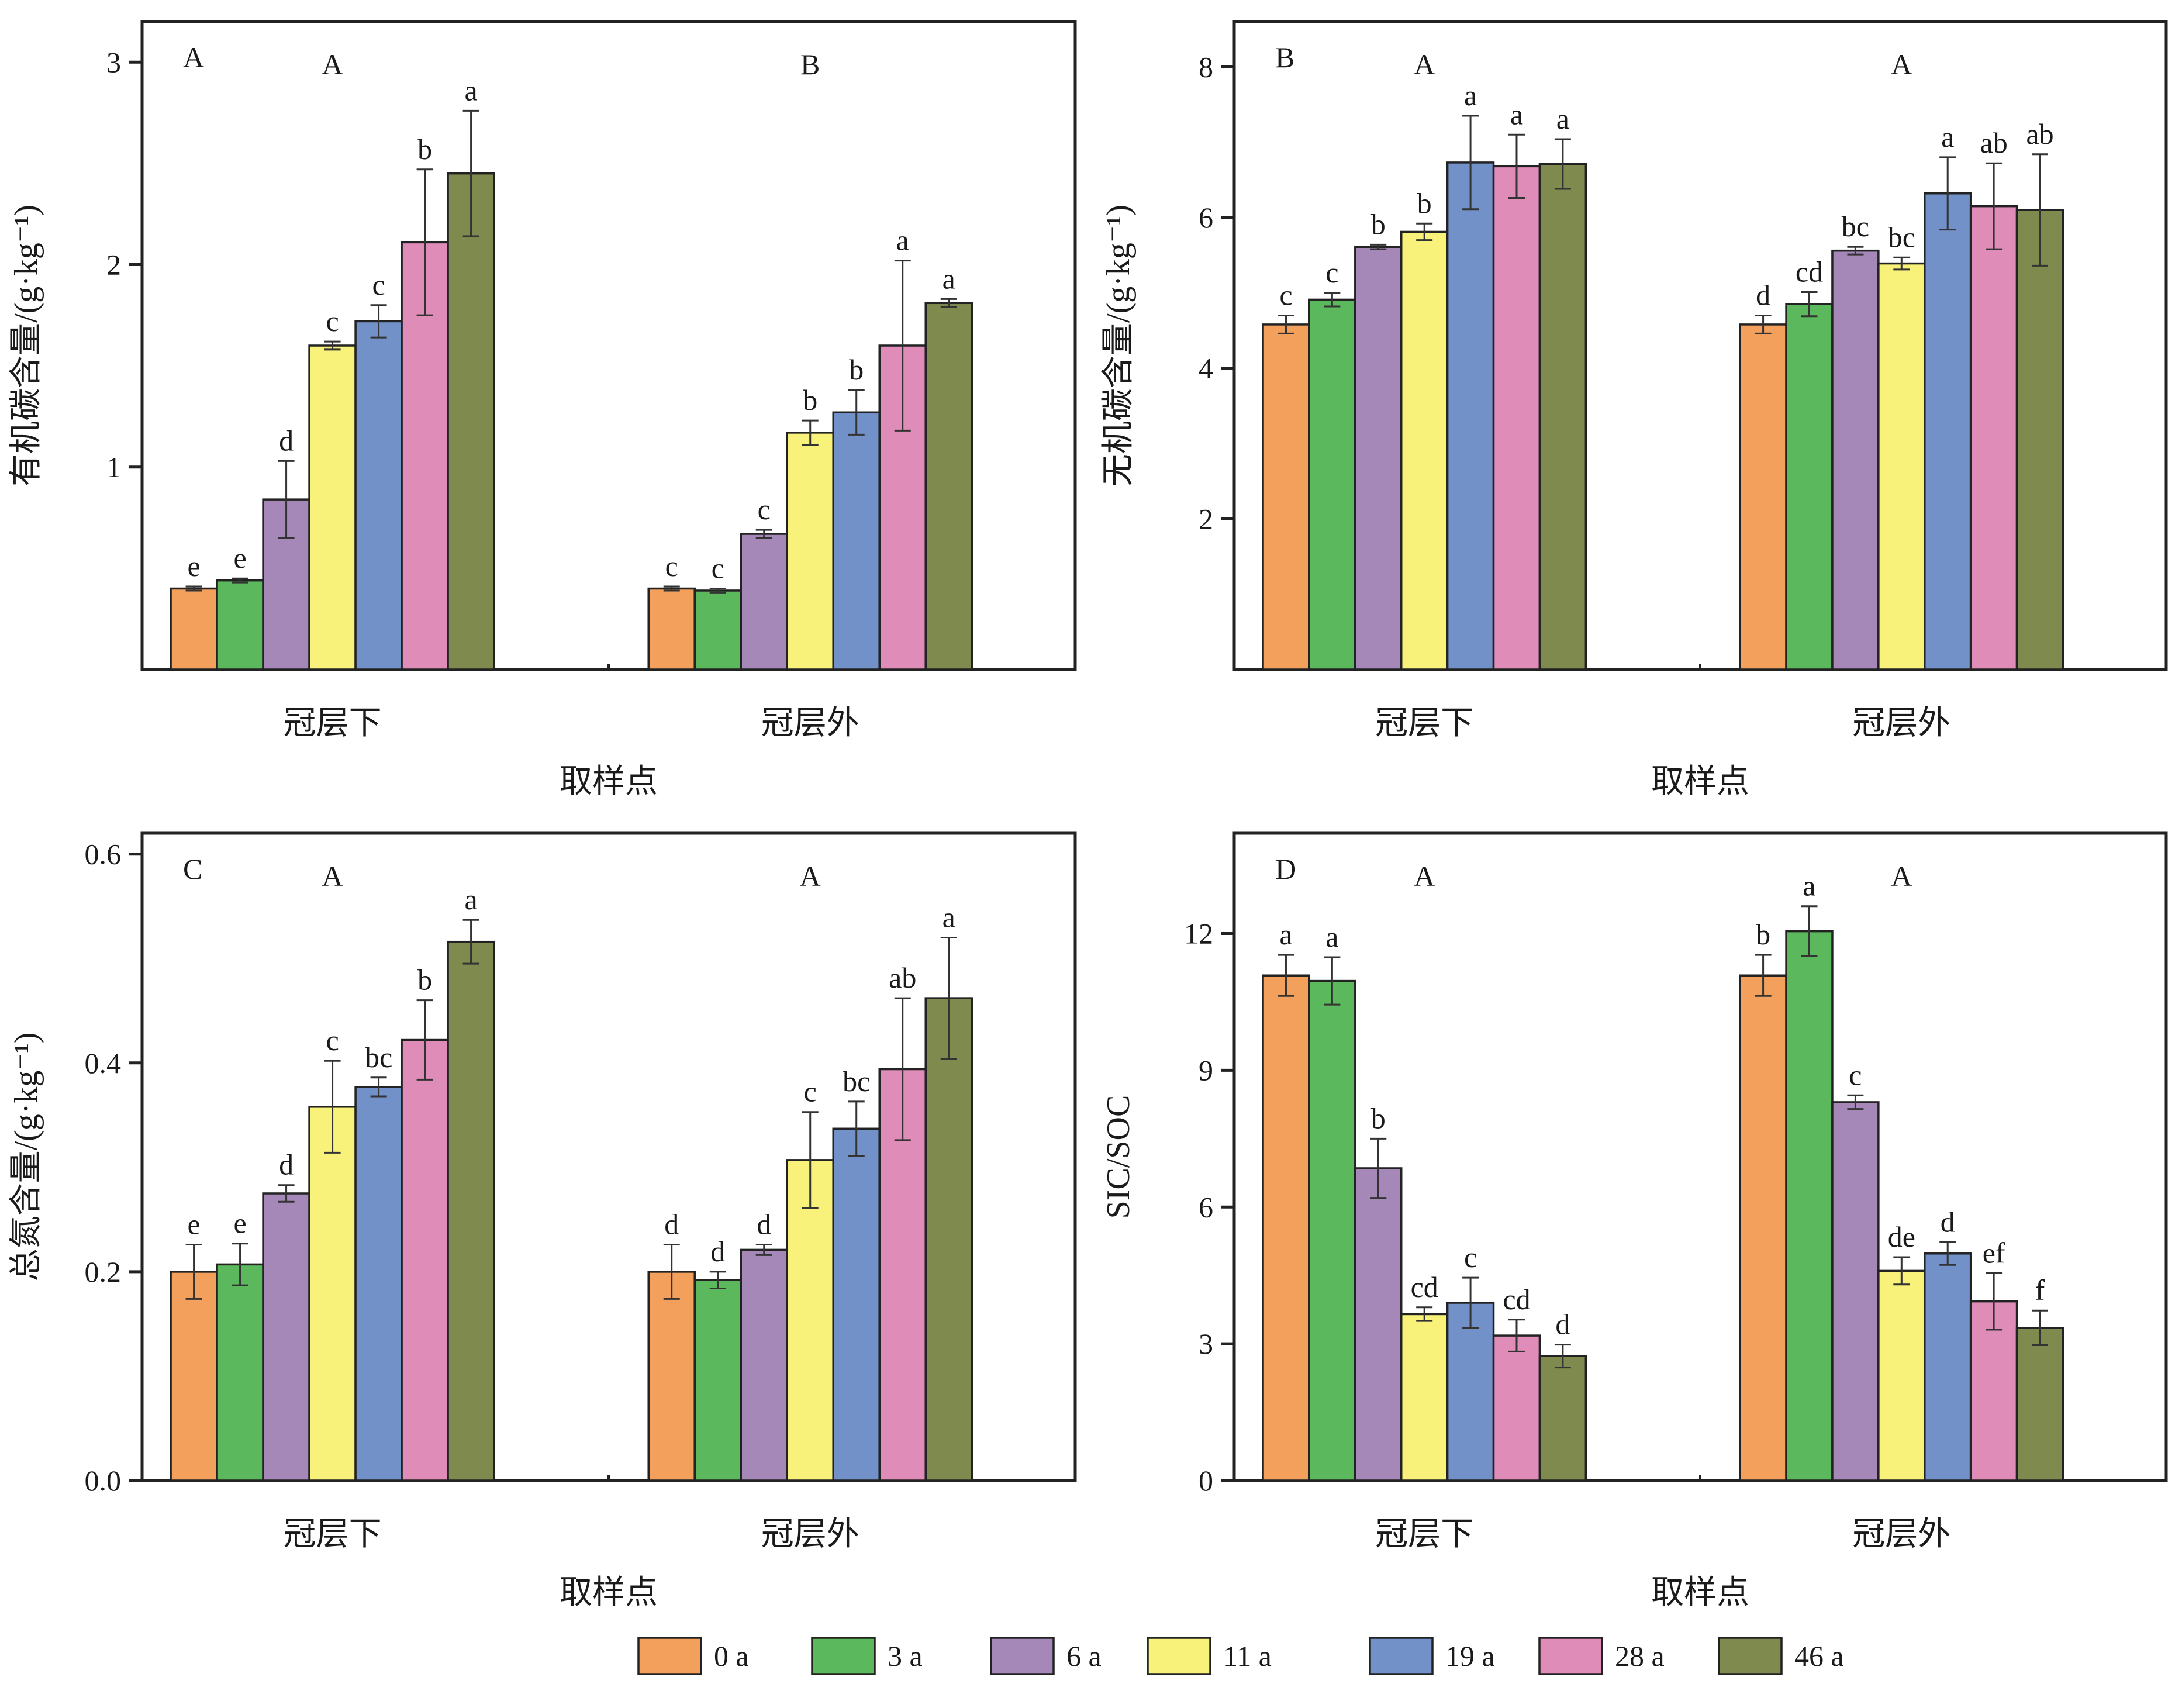  I want to click on legend-label: 46 a, so click(1819, 1656).